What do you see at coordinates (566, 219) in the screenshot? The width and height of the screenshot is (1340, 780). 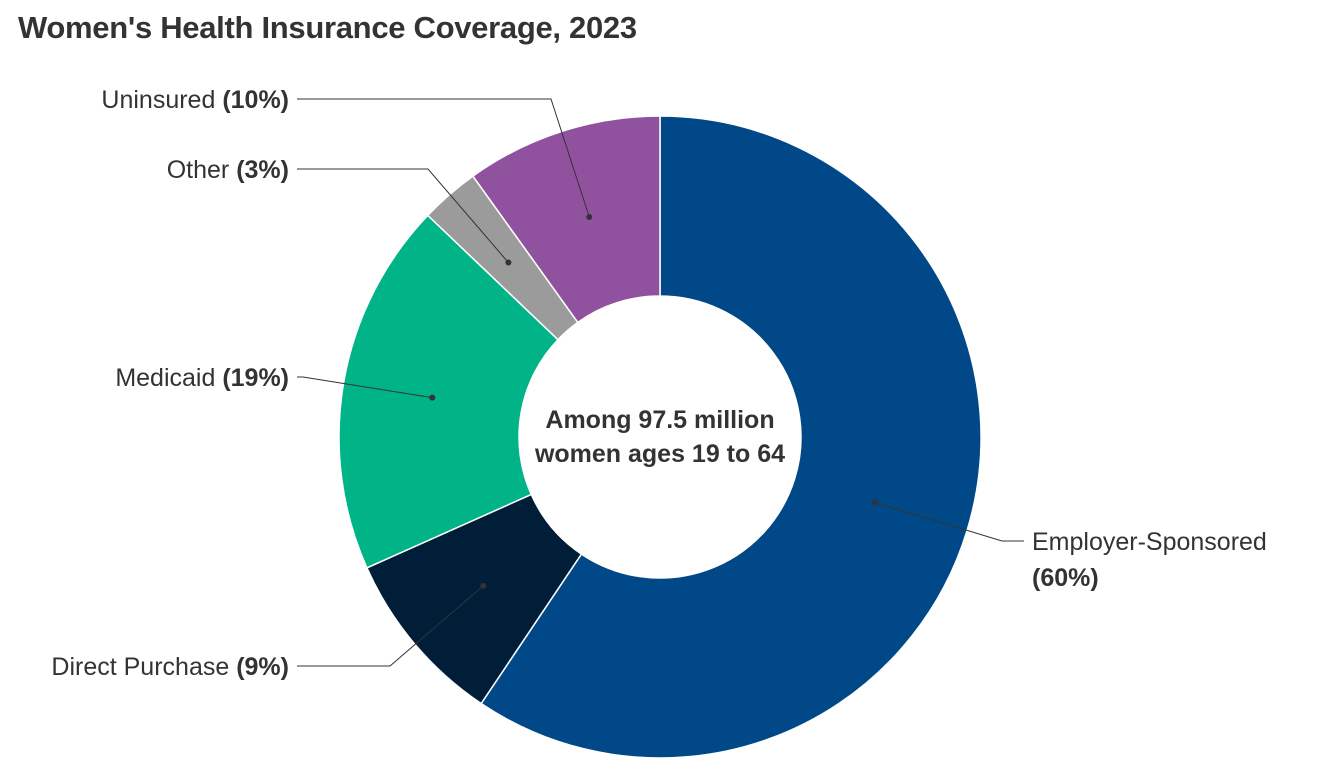 I see `slice-uninsured` at bounding box center [566, 219].